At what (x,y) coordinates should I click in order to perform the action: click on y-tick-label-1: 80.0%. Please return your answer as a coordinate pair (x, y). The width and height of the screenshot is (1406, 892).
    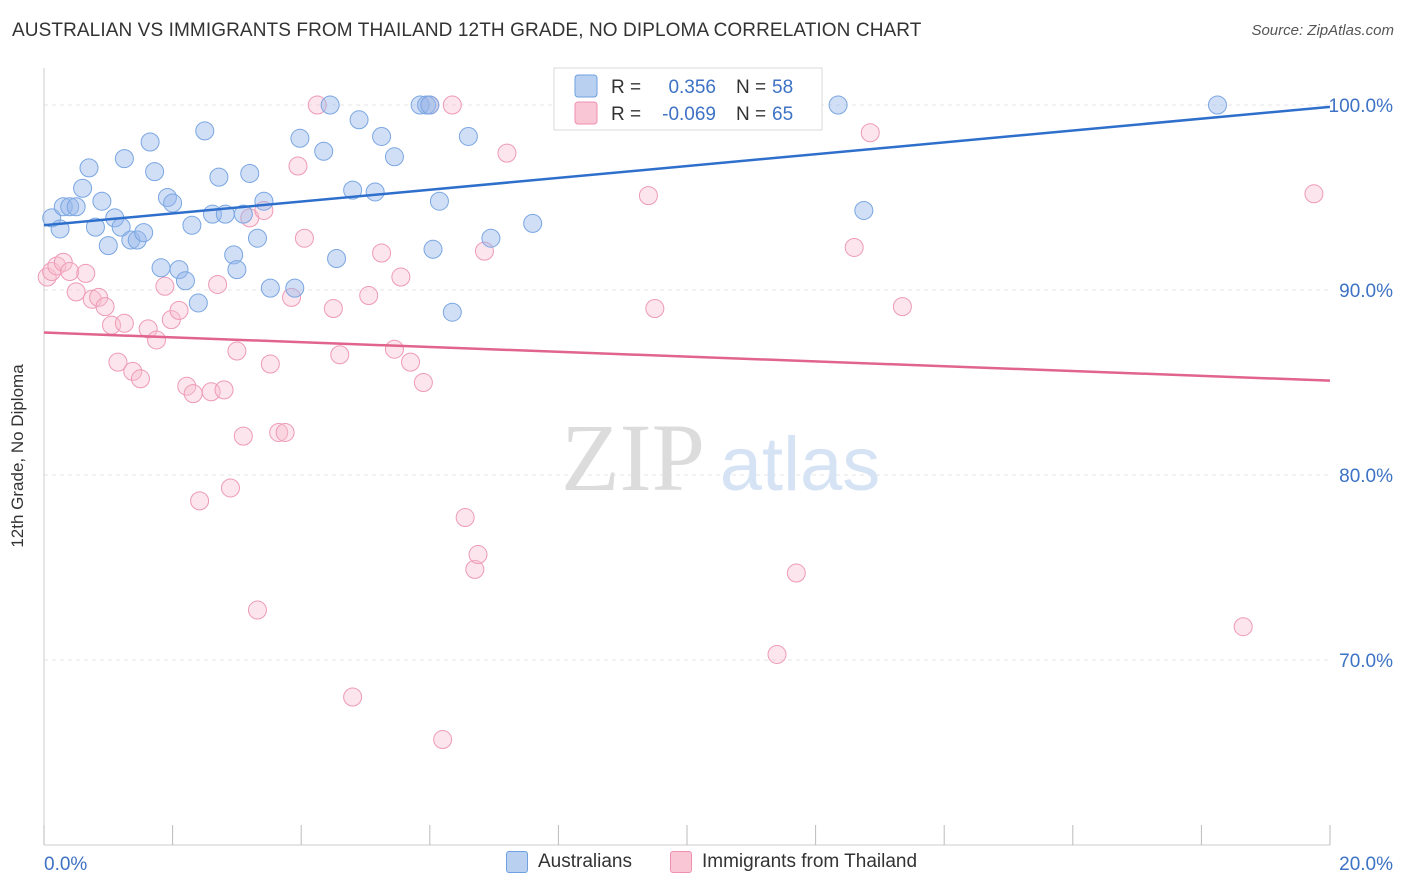
    Looking at the image, I should click on (1366, 476).